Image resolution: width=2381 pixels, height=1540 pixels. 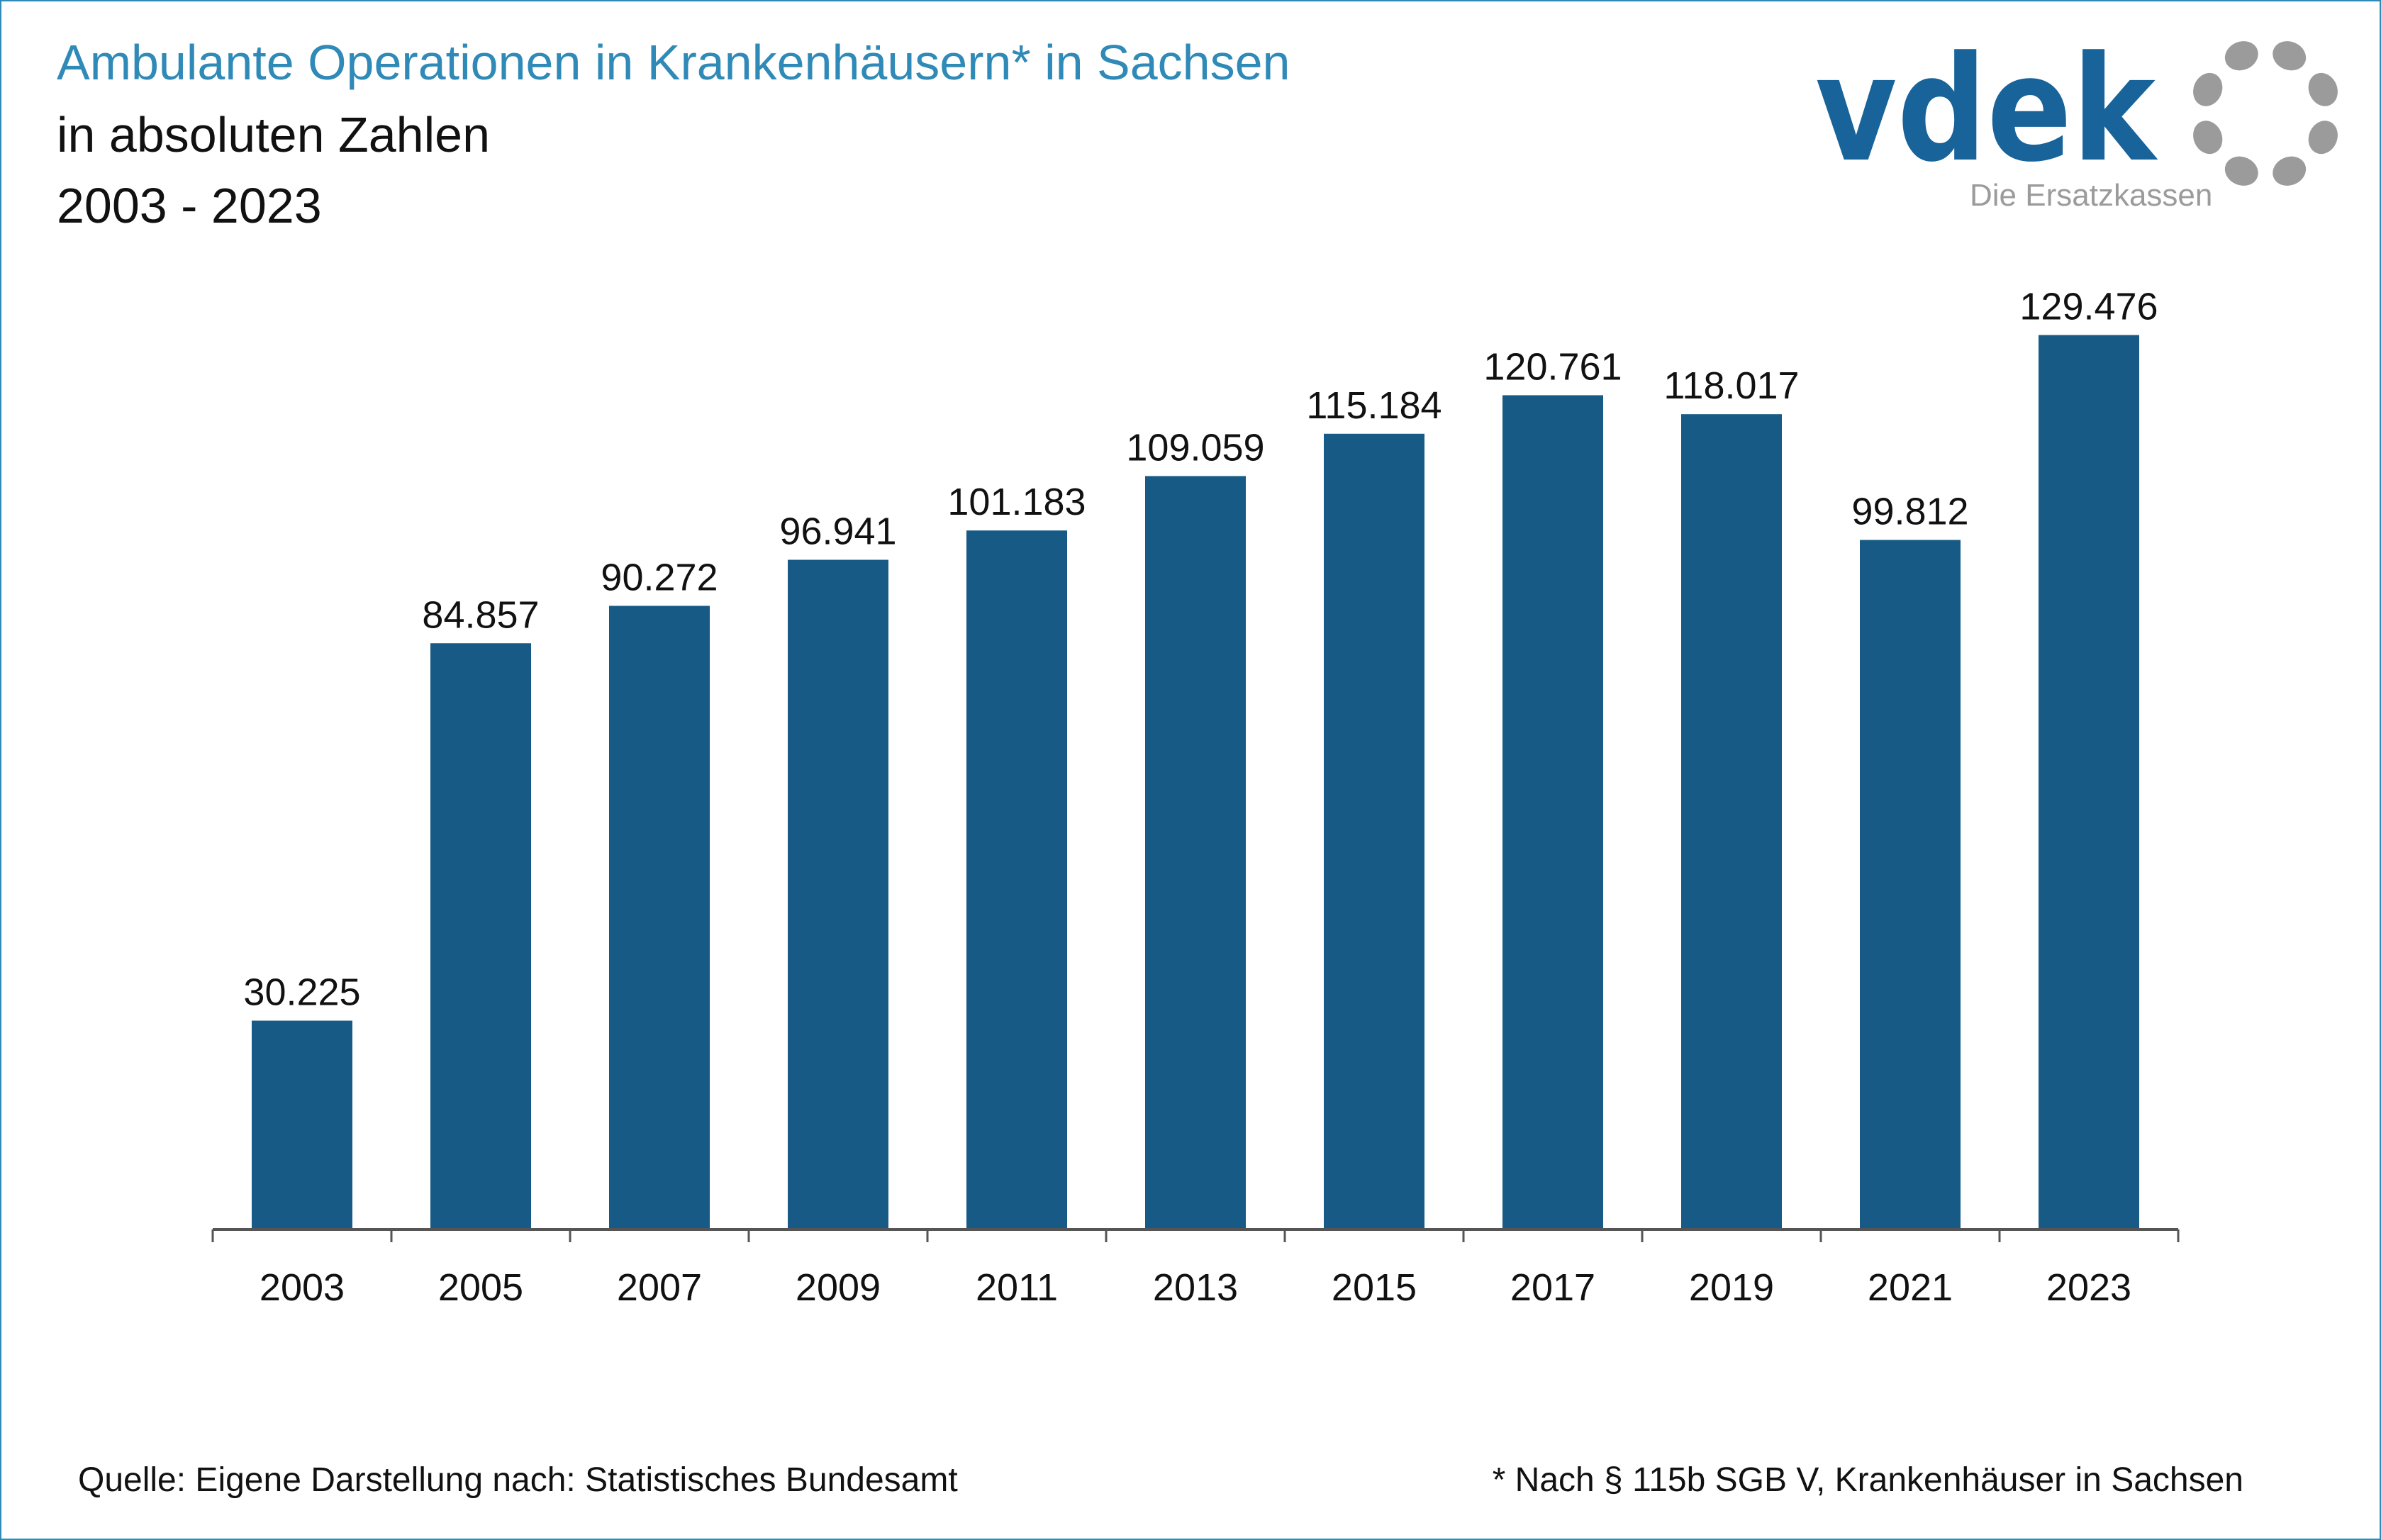 I want to click on bar-2015, so click(x=1374, y=831).